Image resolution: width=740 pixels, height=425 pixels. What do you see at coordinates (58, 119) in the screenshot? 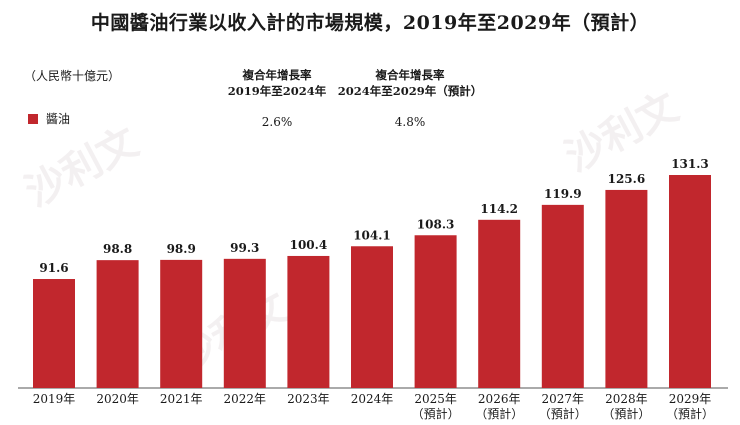
I see `legend-label: 醬油` at bounding box center [58, 119].